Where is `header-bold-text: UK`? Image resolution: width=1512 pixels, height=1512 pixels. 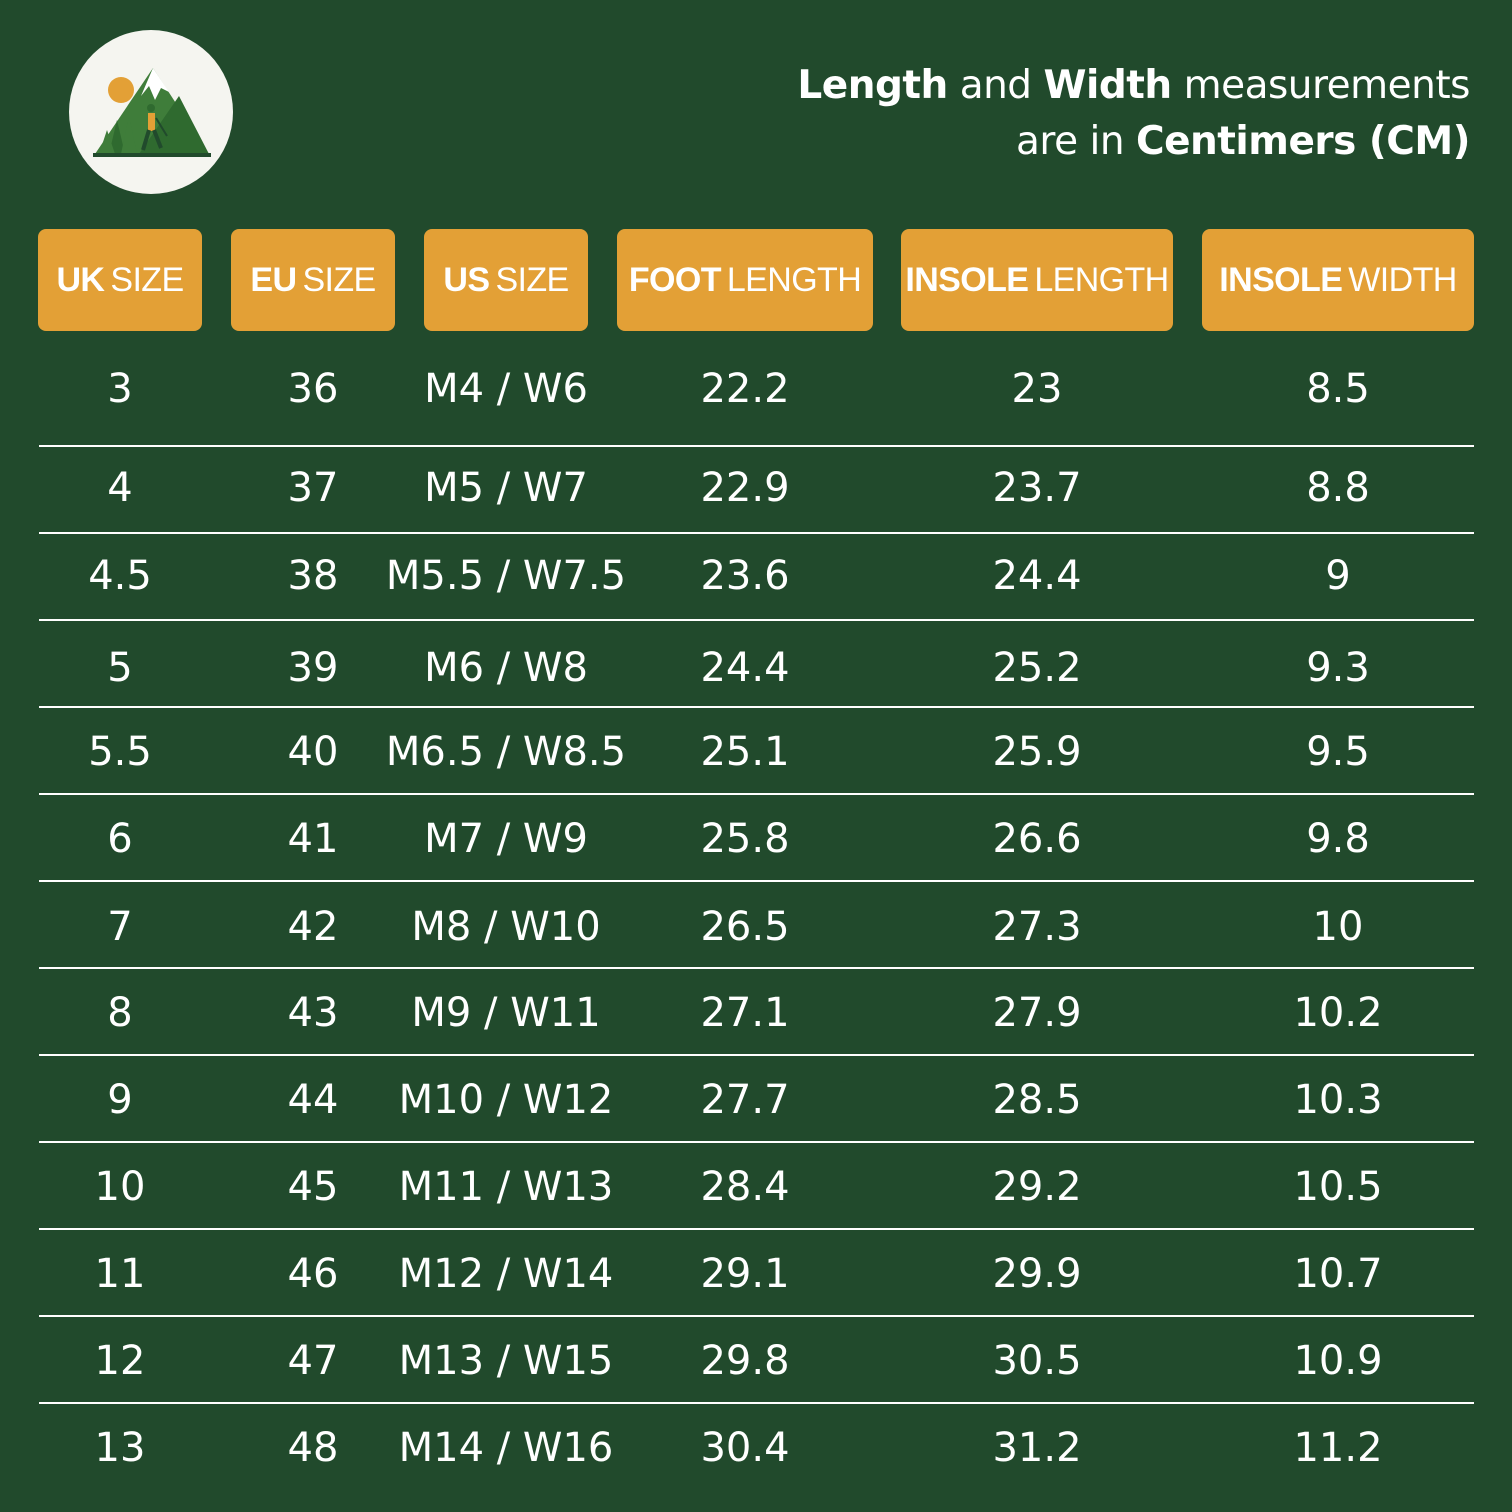
header-bold-text: UK is located at coordinates (80, 279).